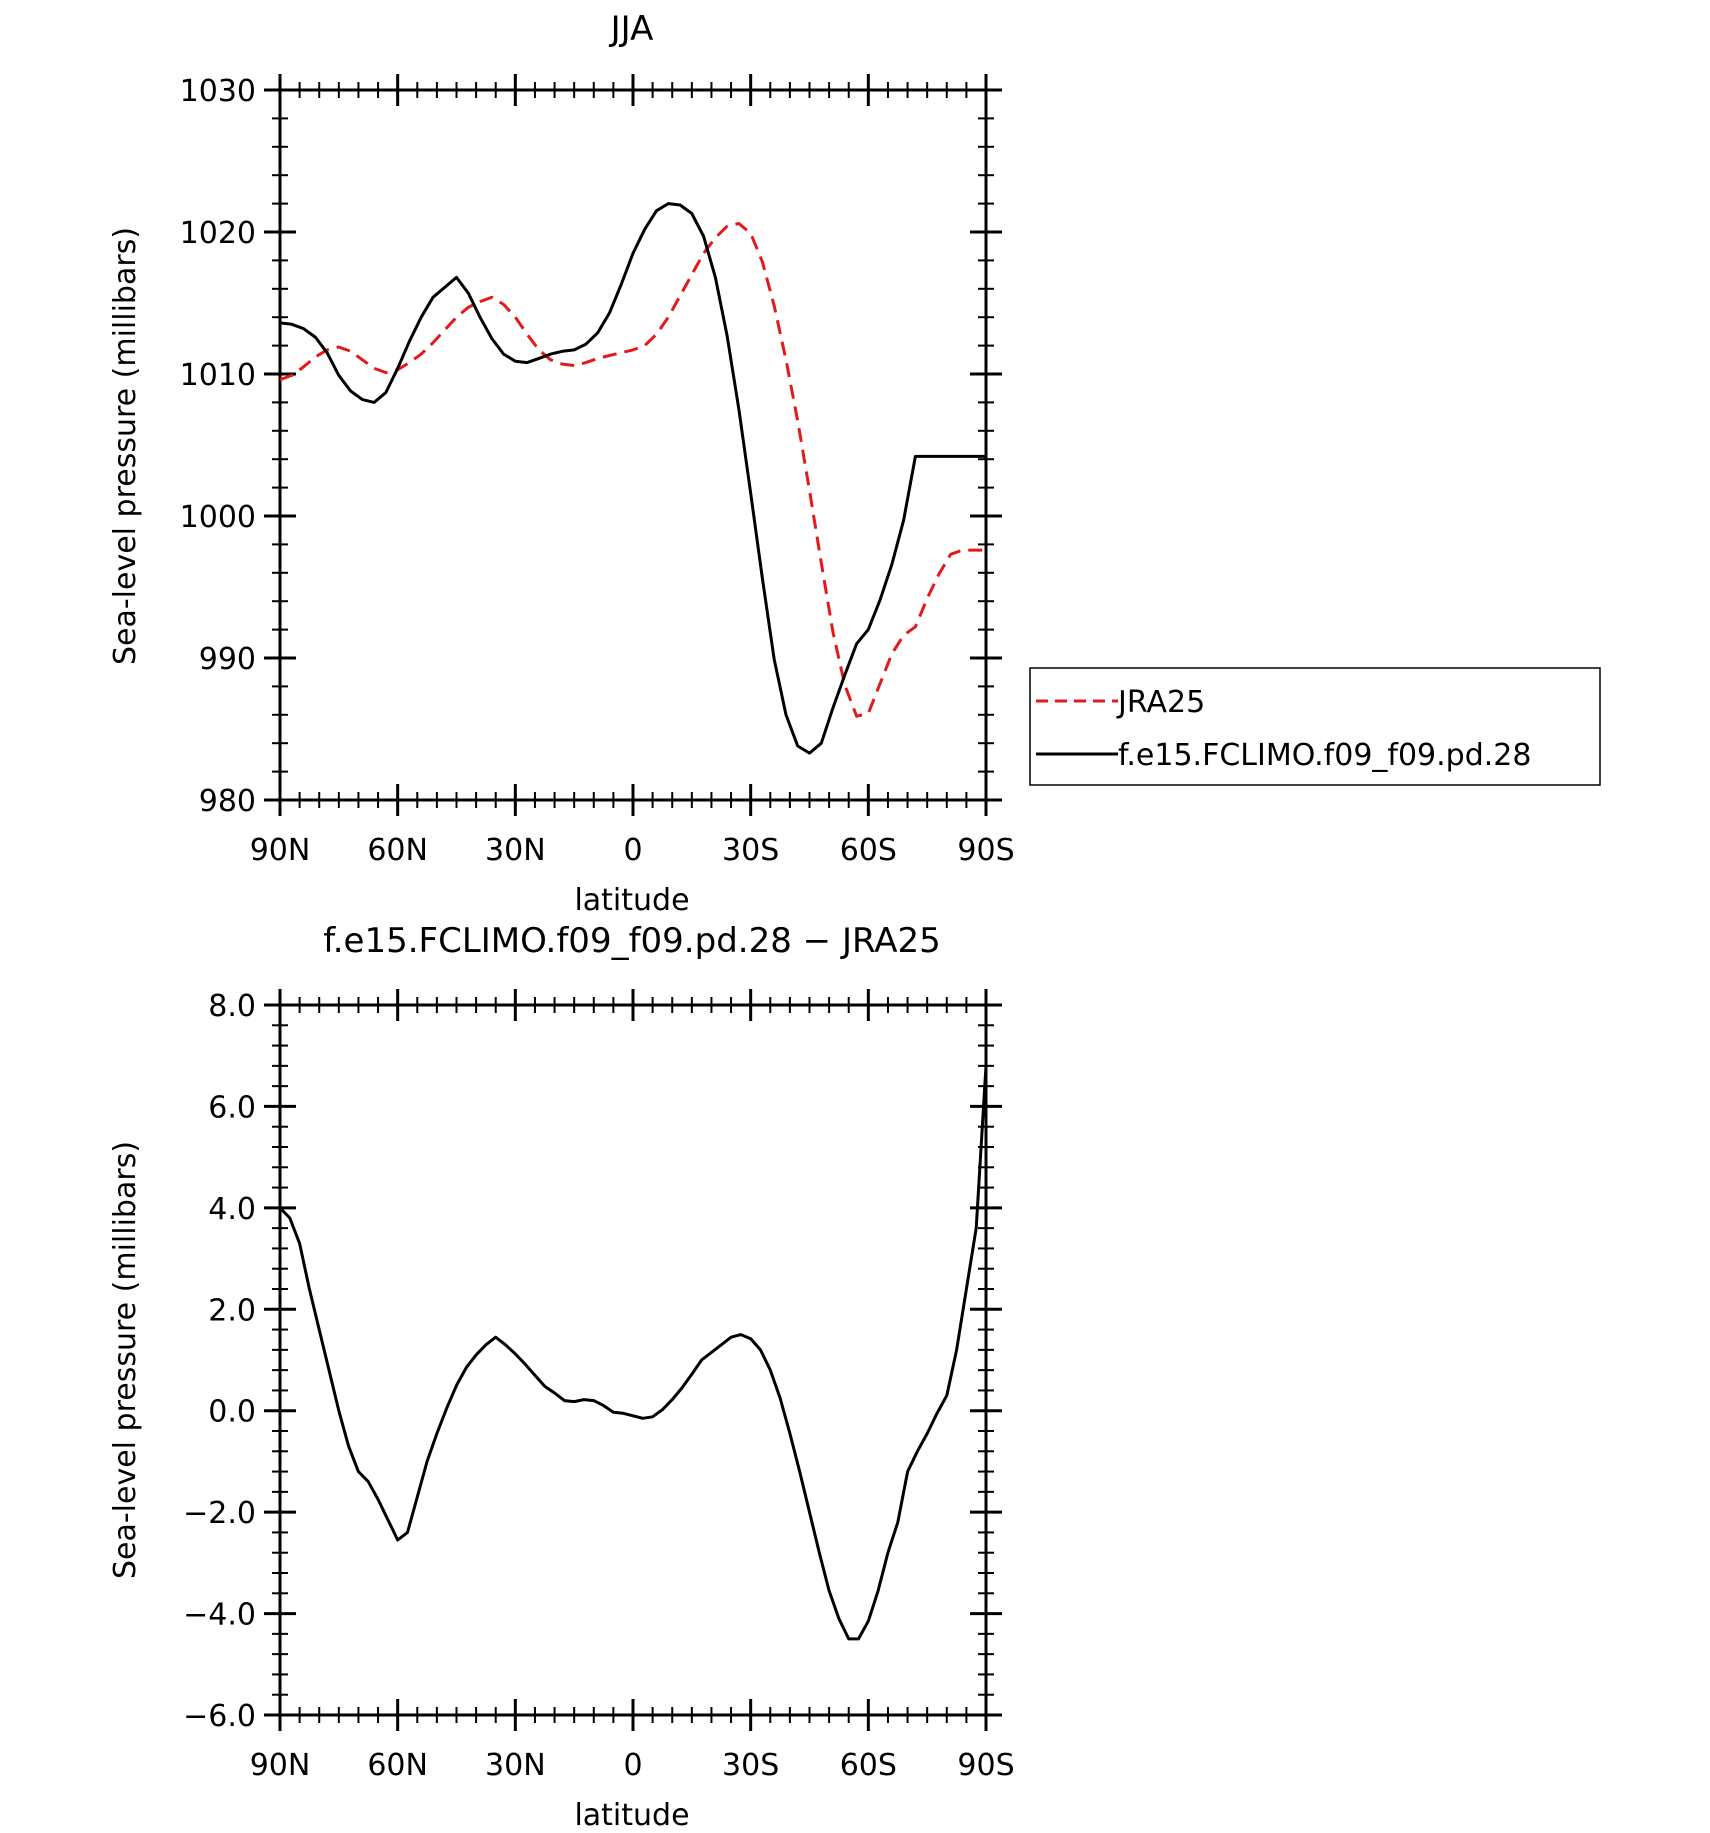 The height and width of the screenshot is (1833, 1710). Describe the element at coordinates (232, 1006) in the screenshot. I see `y-tick-label: 8.0` at that location.